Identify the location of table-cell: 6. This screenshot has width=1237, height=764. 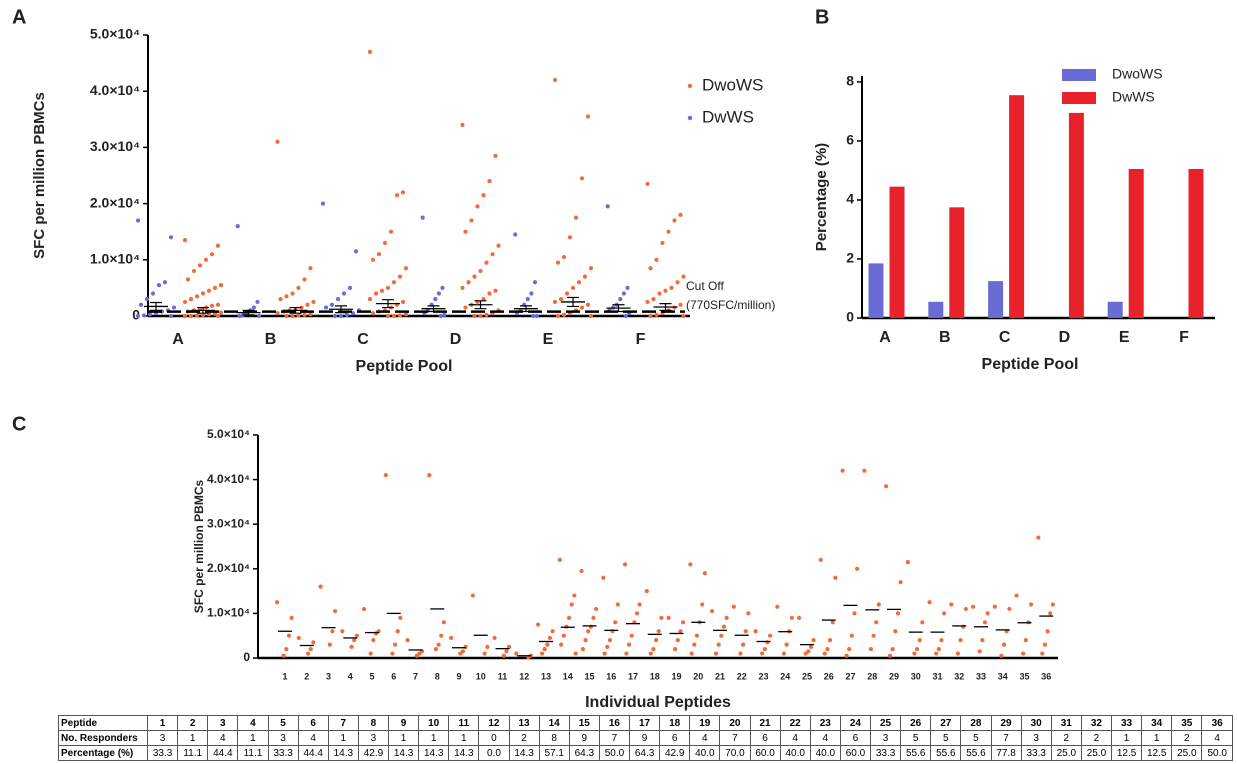
(675, 738).